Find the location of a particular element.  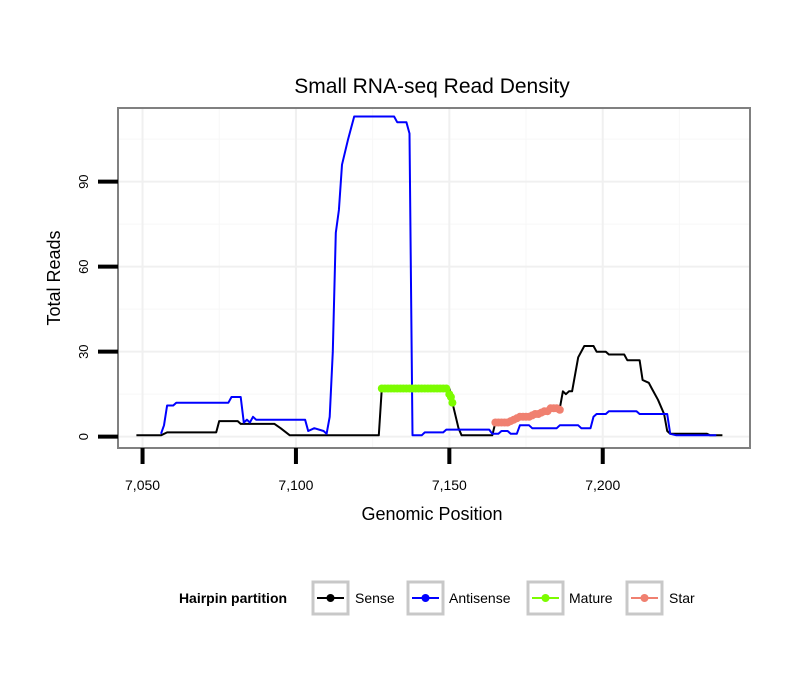

y-axis-label: Total Reads is located at coordinates (54, 277).